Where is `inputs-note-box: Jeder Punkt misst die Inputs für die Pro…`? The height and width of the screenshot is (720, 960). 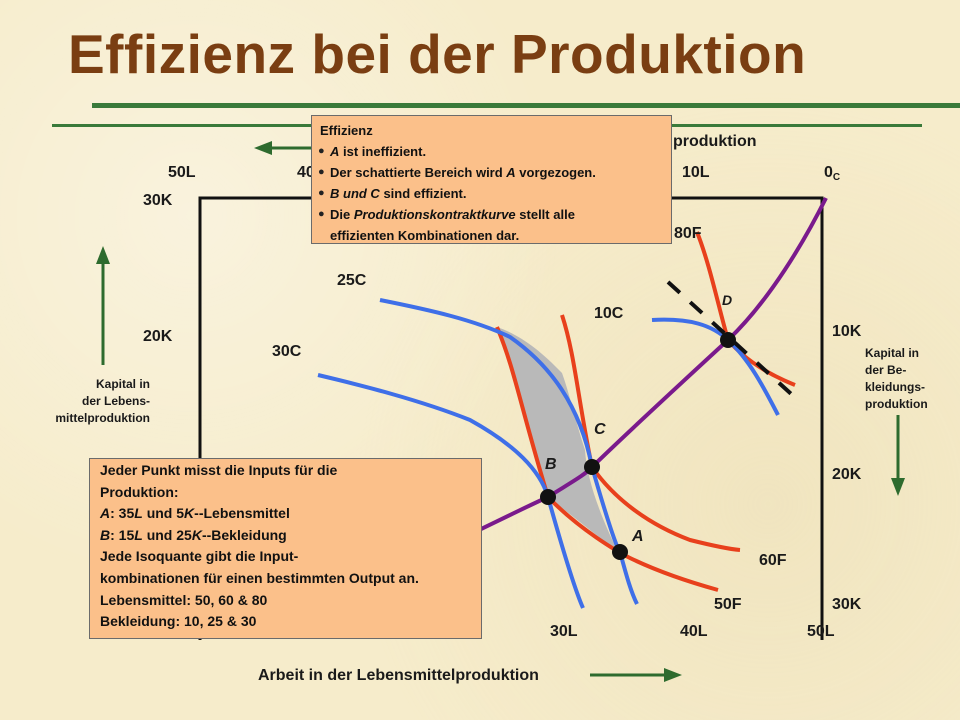 inputs-note-box: Jeder Punkt misst die Inputs für die Pro… is located at coordinates (285, 548).